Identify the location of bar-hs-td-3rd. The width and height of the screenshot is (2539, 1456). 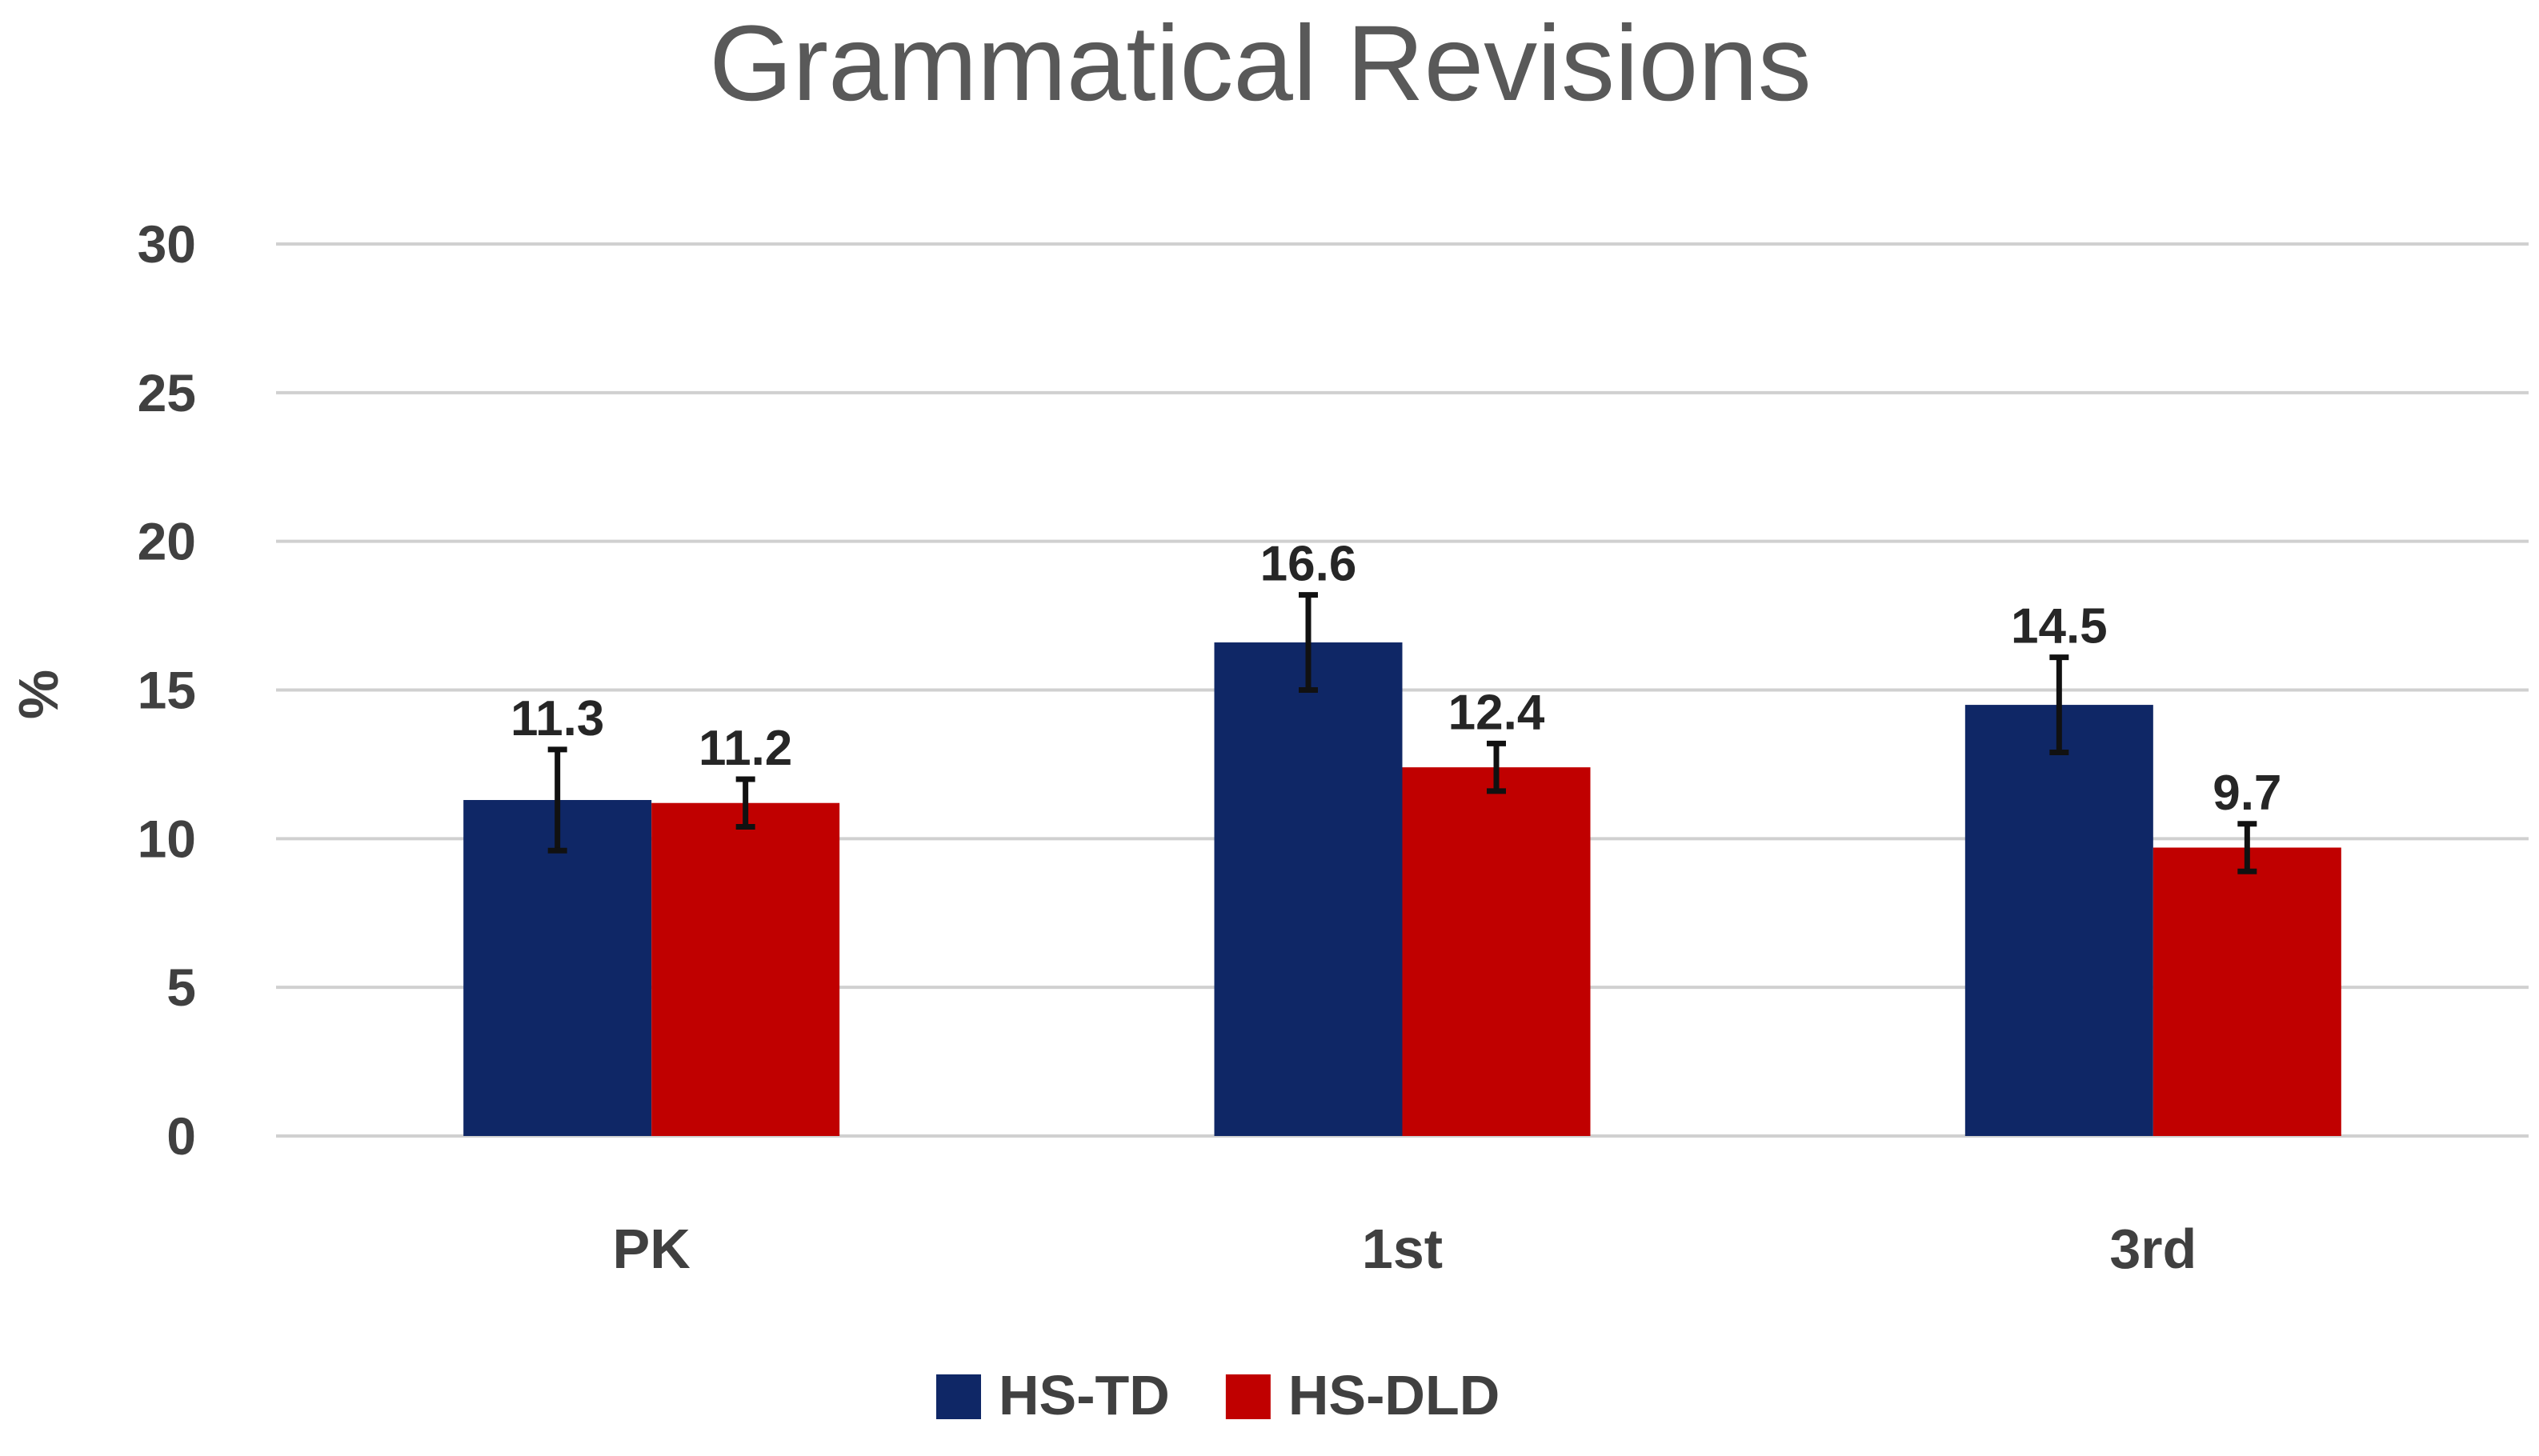
(2058, 920).